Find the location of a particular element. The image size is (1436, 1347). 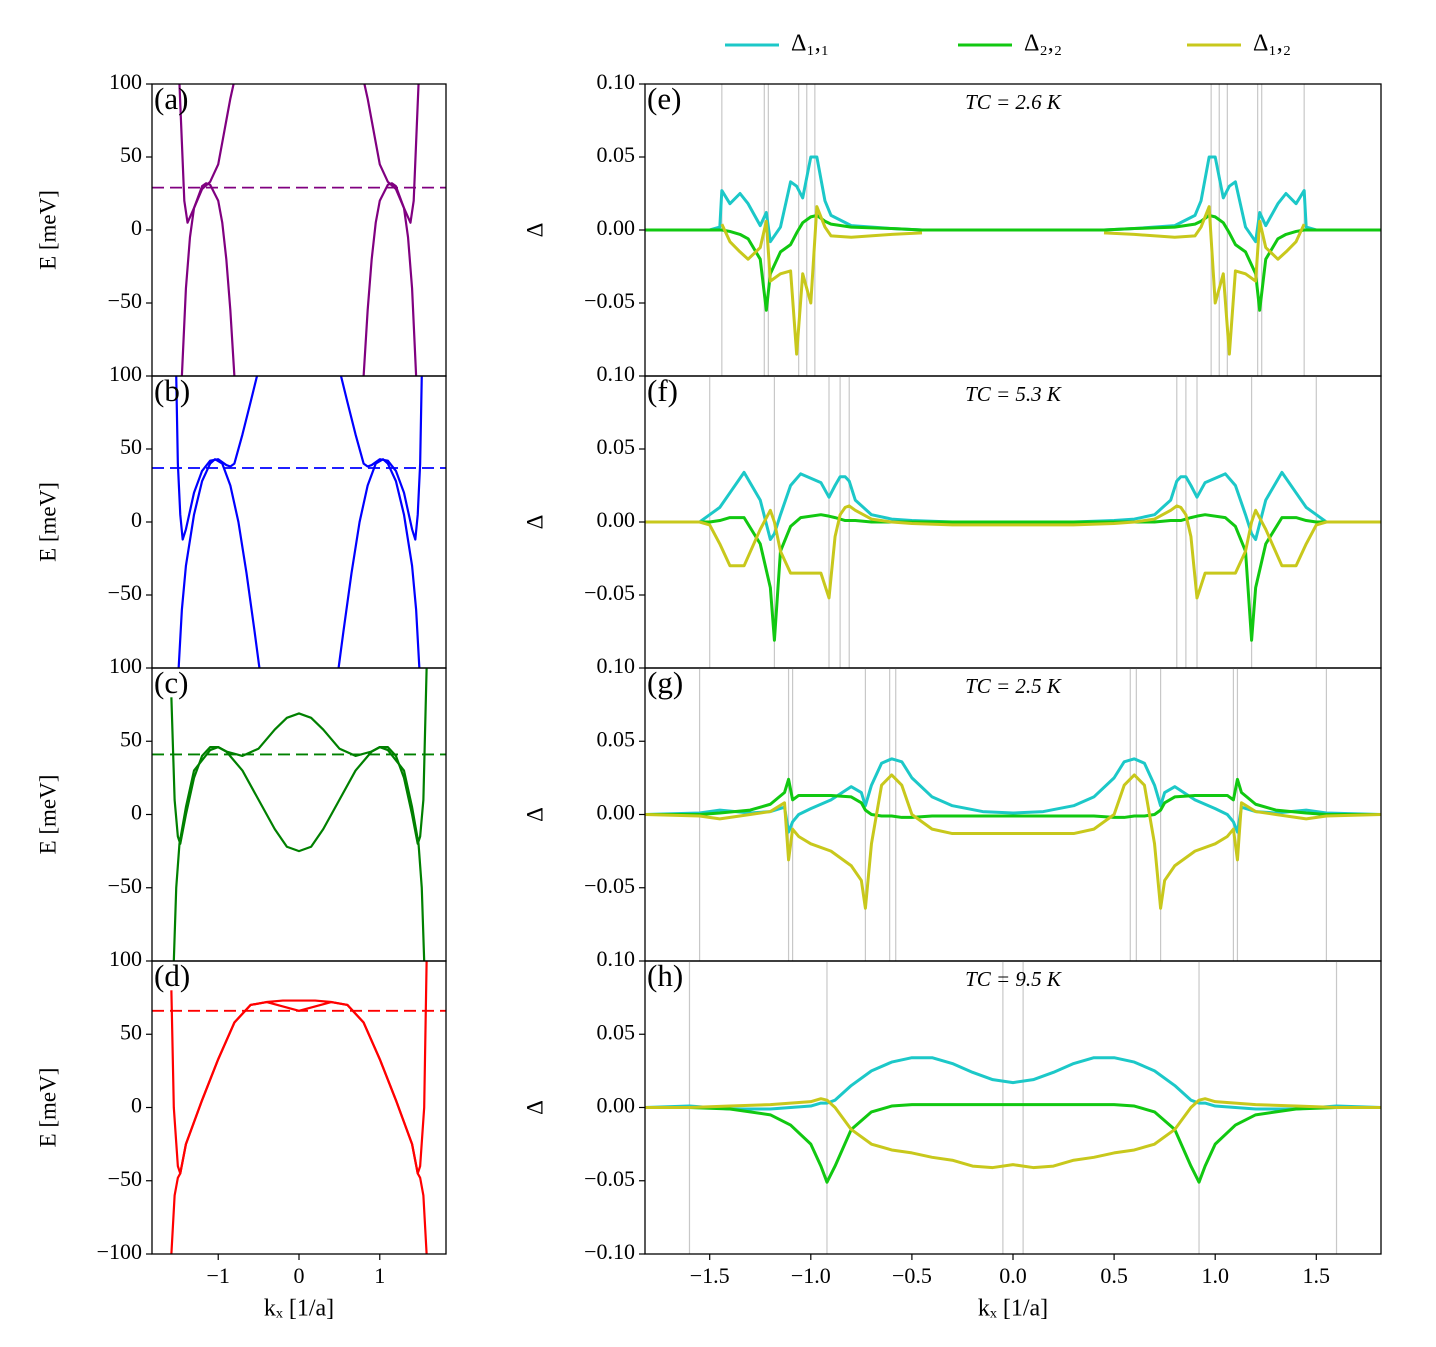

annotation: TC = 5.3 K is located at coordinates (1013, 394).